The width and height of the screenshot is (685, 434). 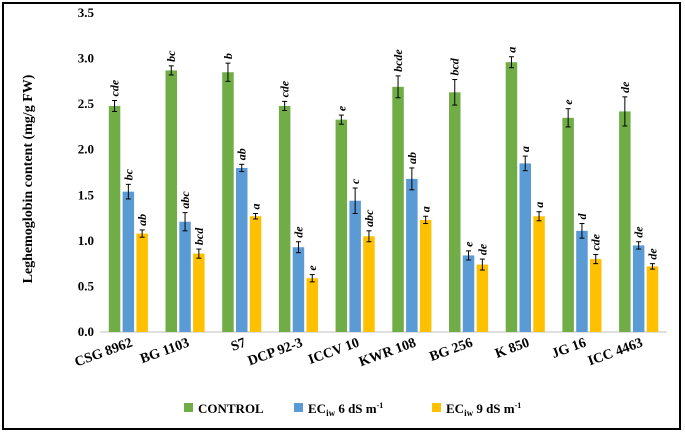 I want to click on y-tick-label: 1.0, so click(x=86, y=240).